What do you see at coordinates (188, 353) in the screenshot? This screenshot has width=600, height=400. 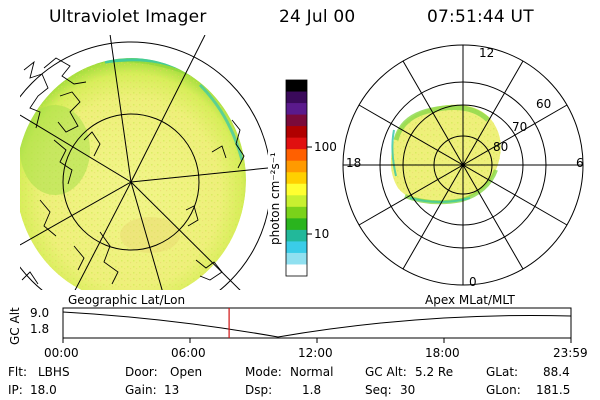 I see `time-tick-0600: 06:00` at bounding box center [188, 353].